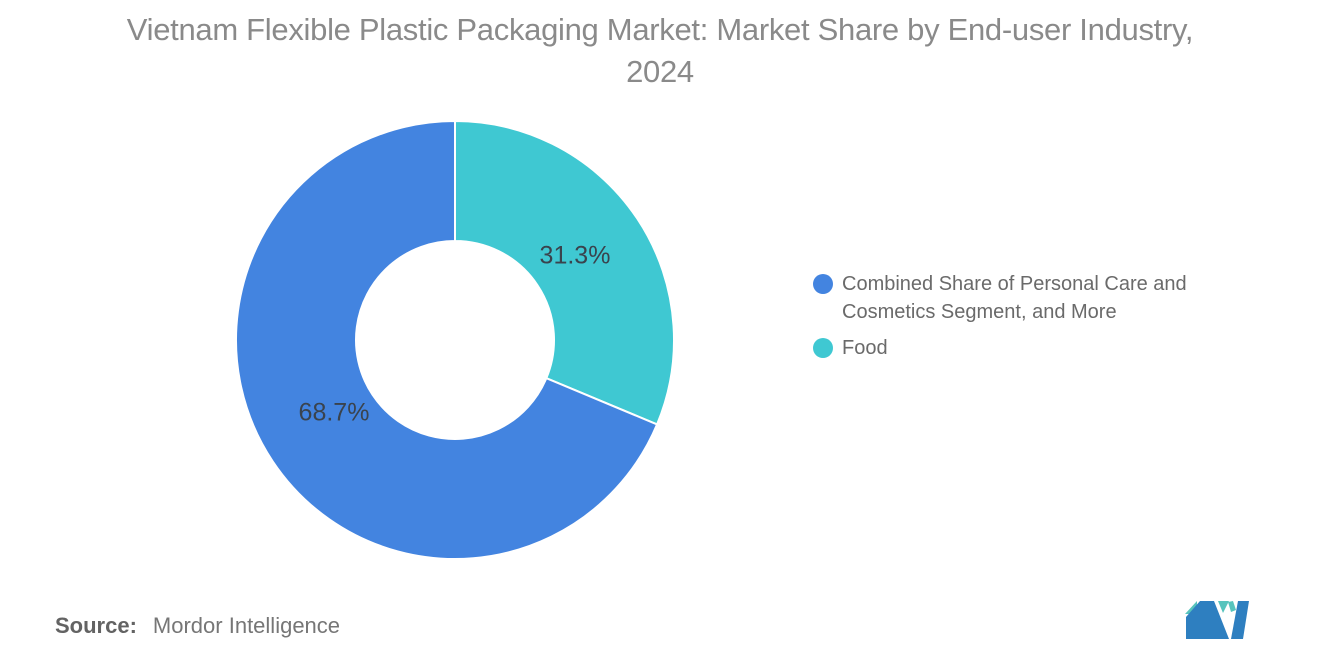 The image size is (1320, 665). I want to click on legend-item-food: Food, so click(1031, 348).